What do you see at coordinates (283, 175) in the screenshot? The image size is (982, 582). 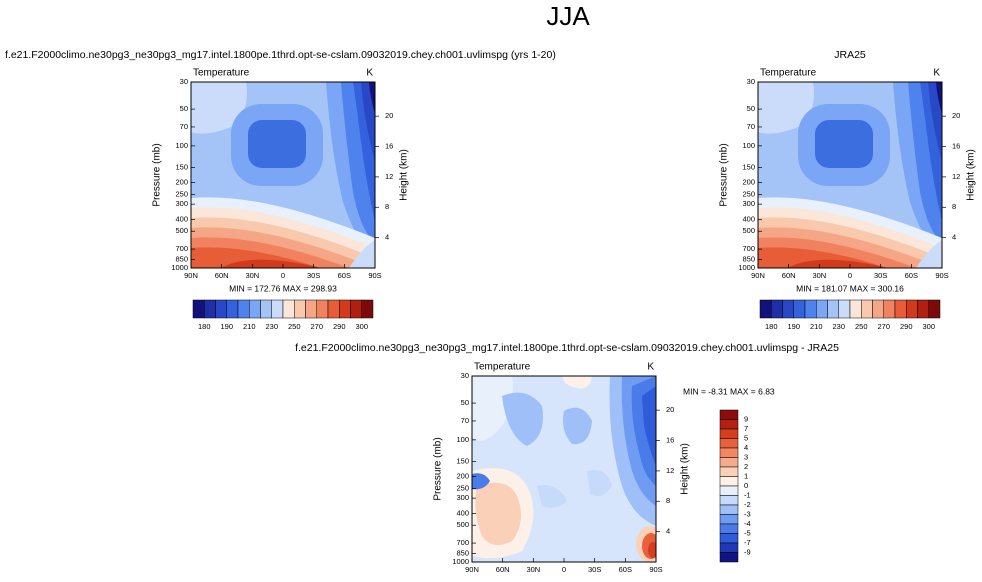 I see `contour-field` at bounding box center [283, 175].